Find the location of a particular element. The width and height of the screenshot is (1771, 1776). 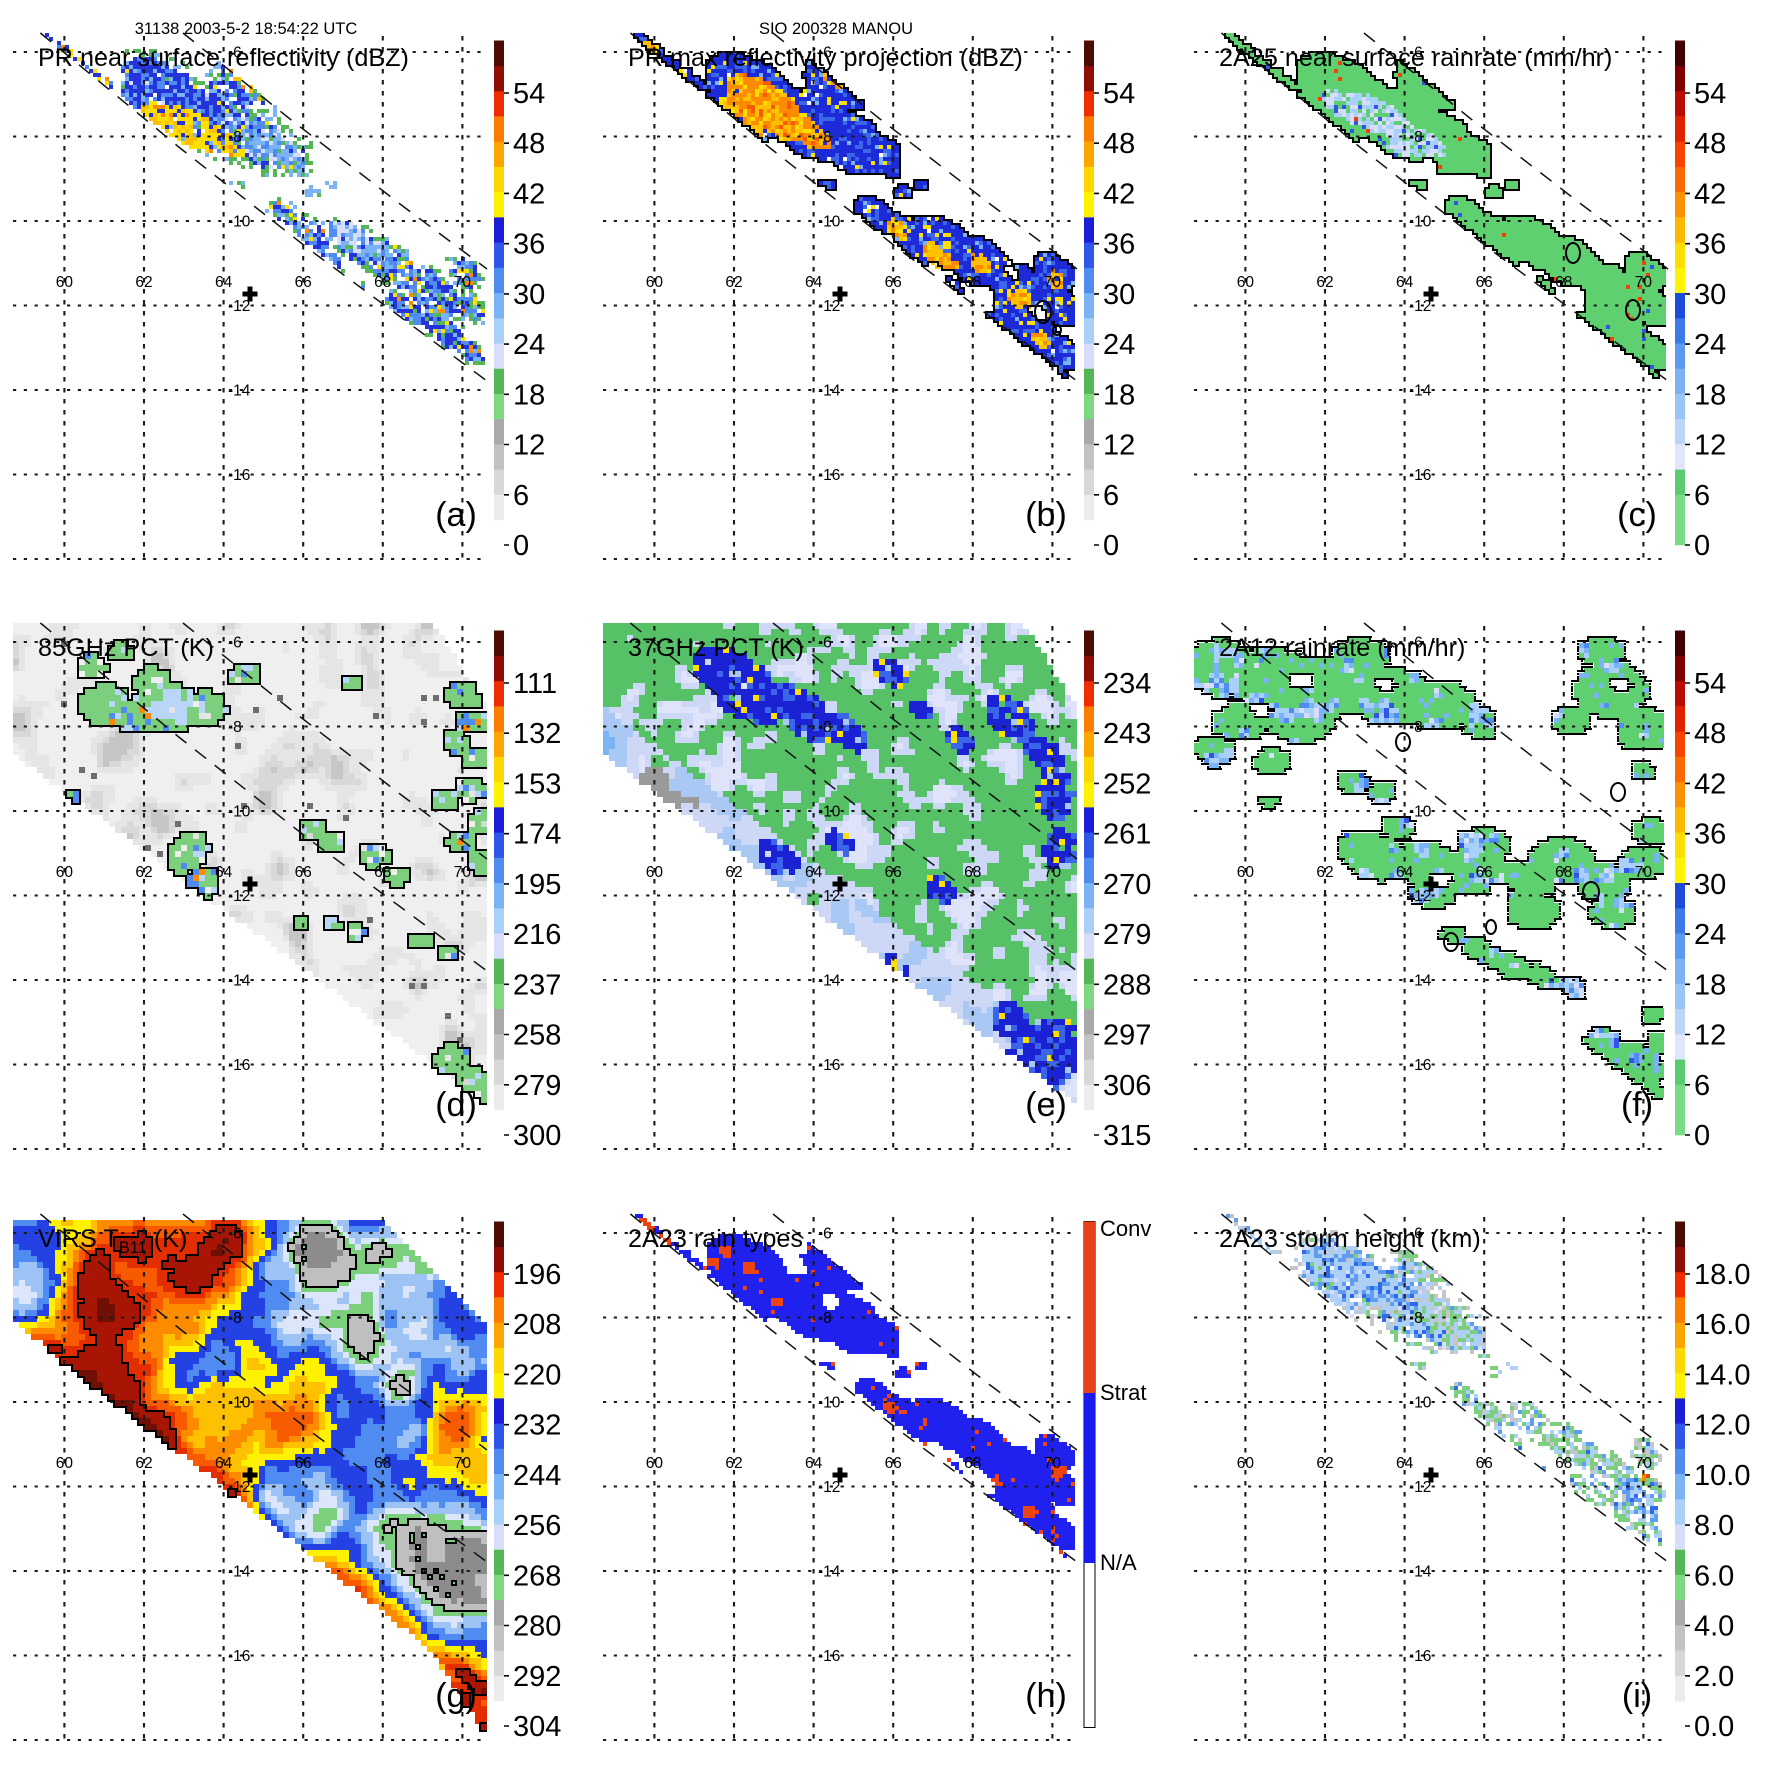

svg-text: 4.0 is located at coordinates (1714, 1627).